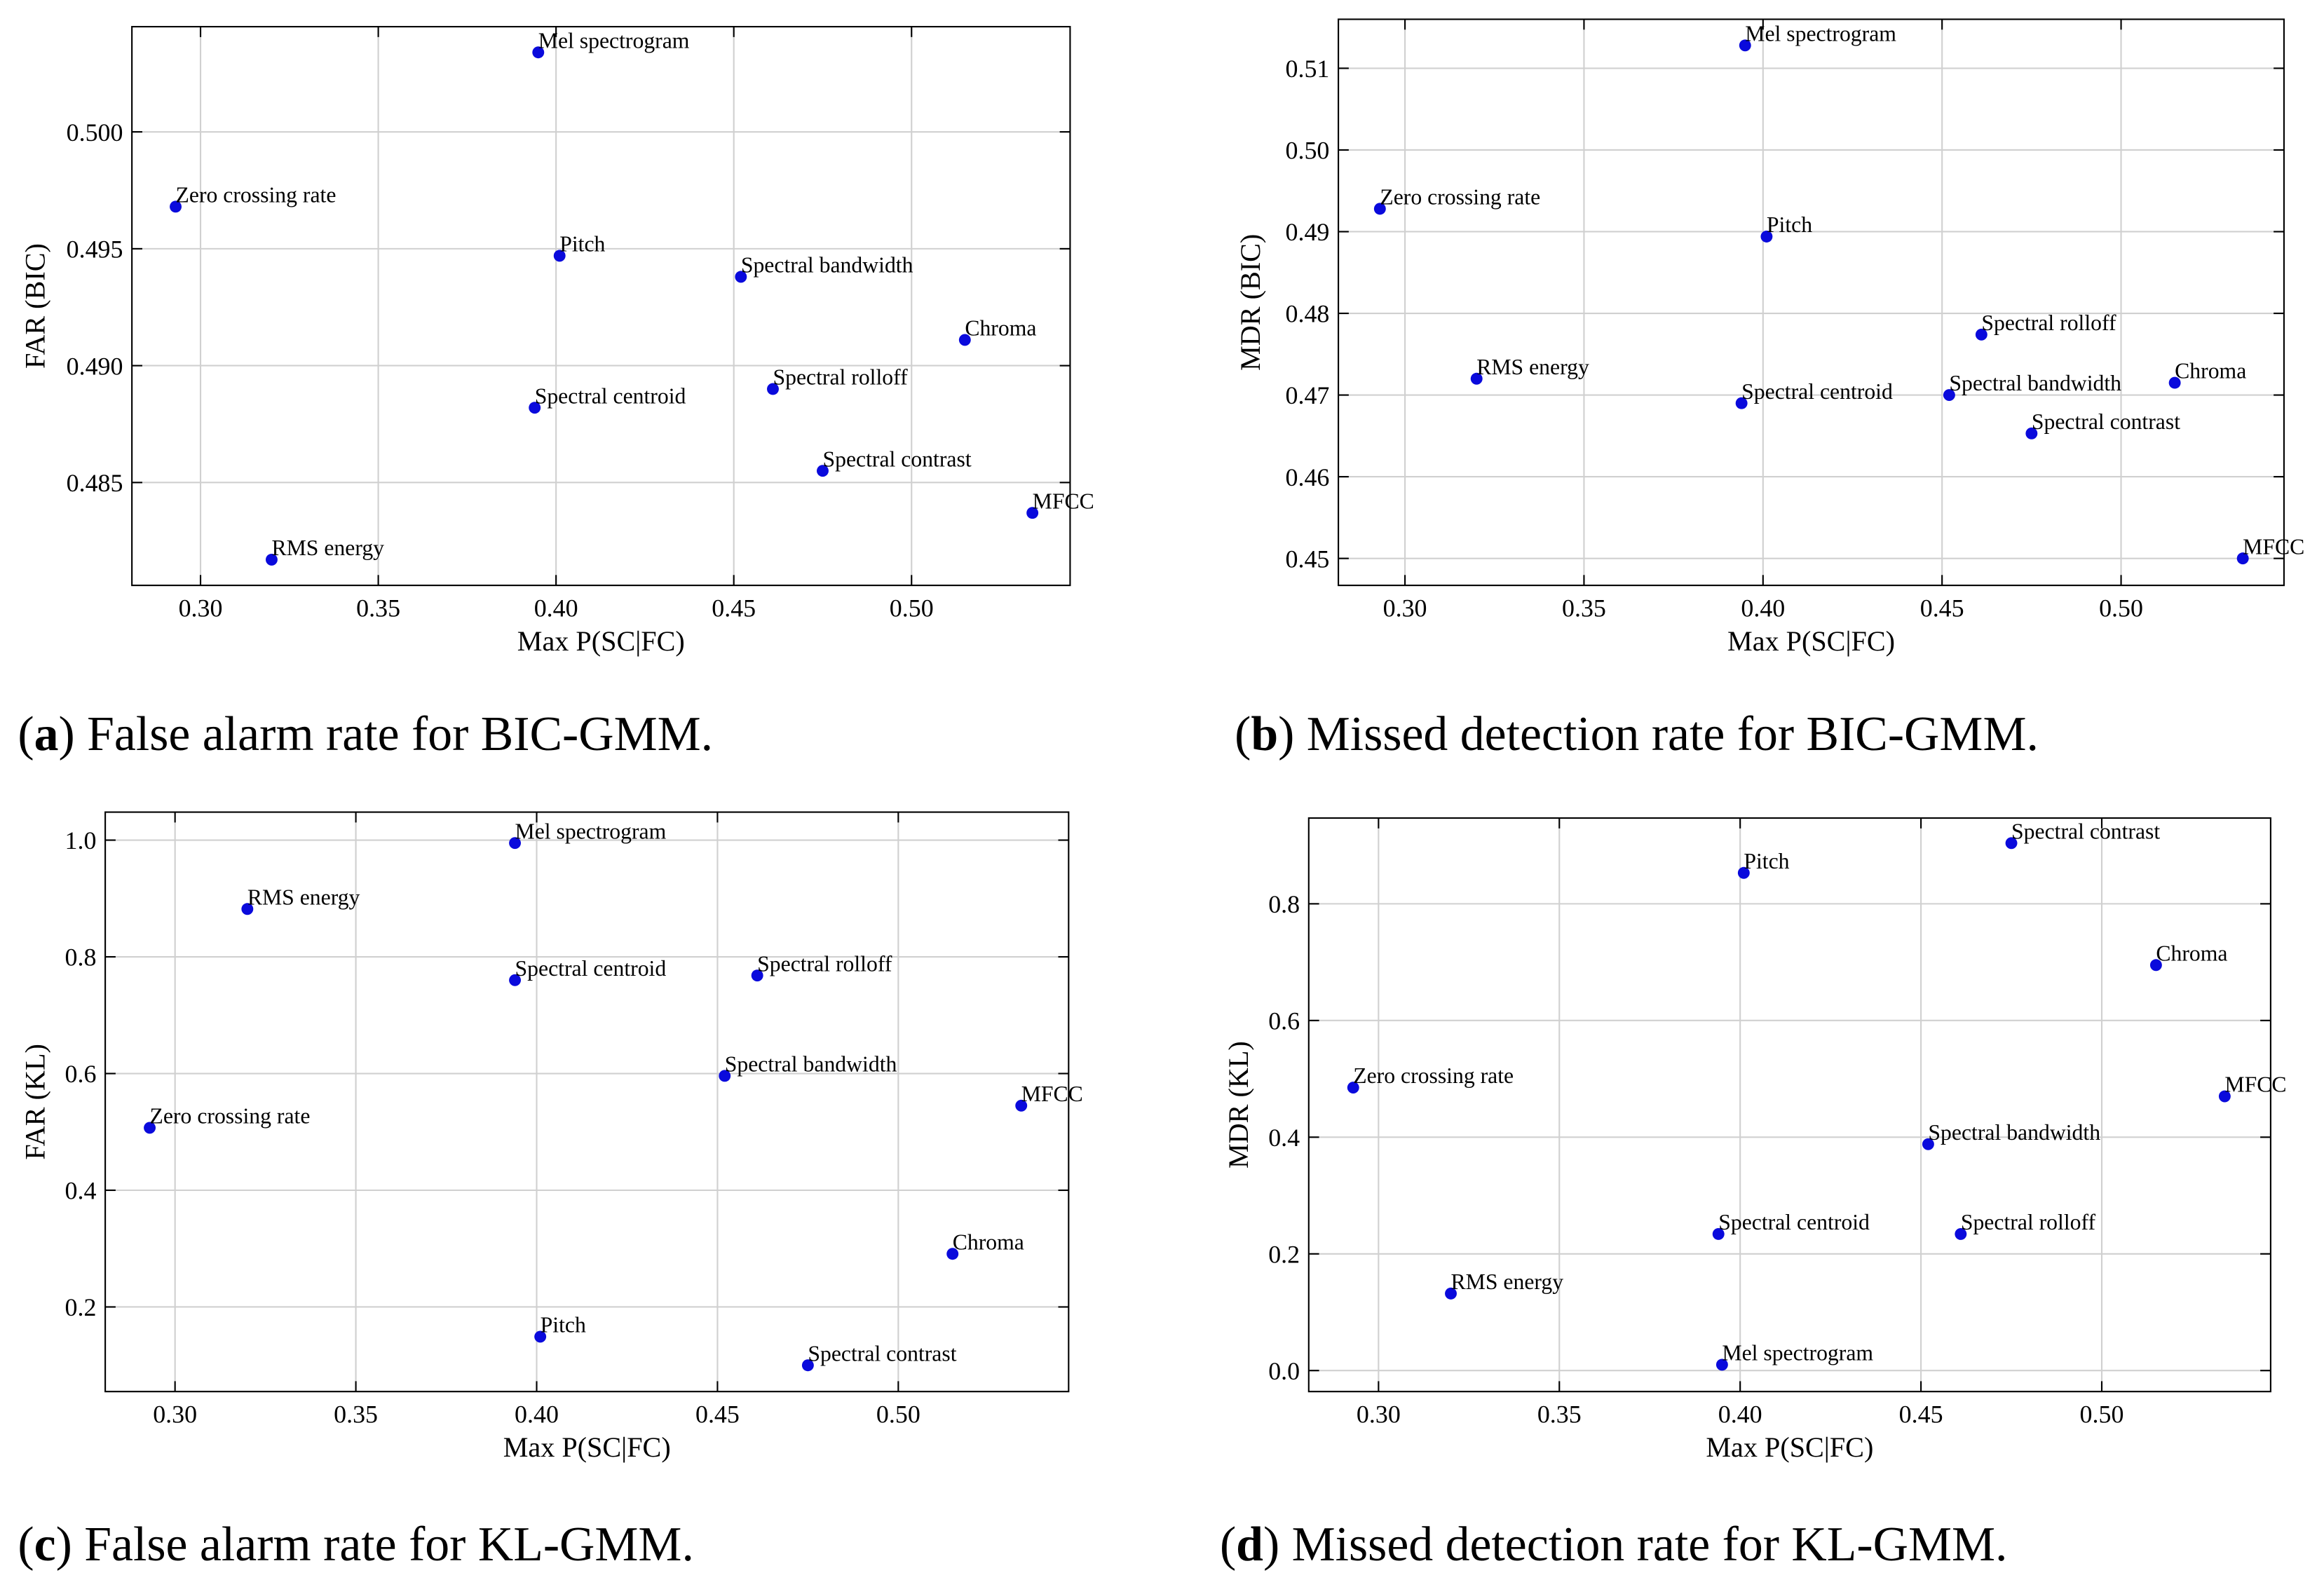 The height and width of the screenshot is (1594, 2324). I want to click on y-tick-label: 0.0, so click(1284, 1371).